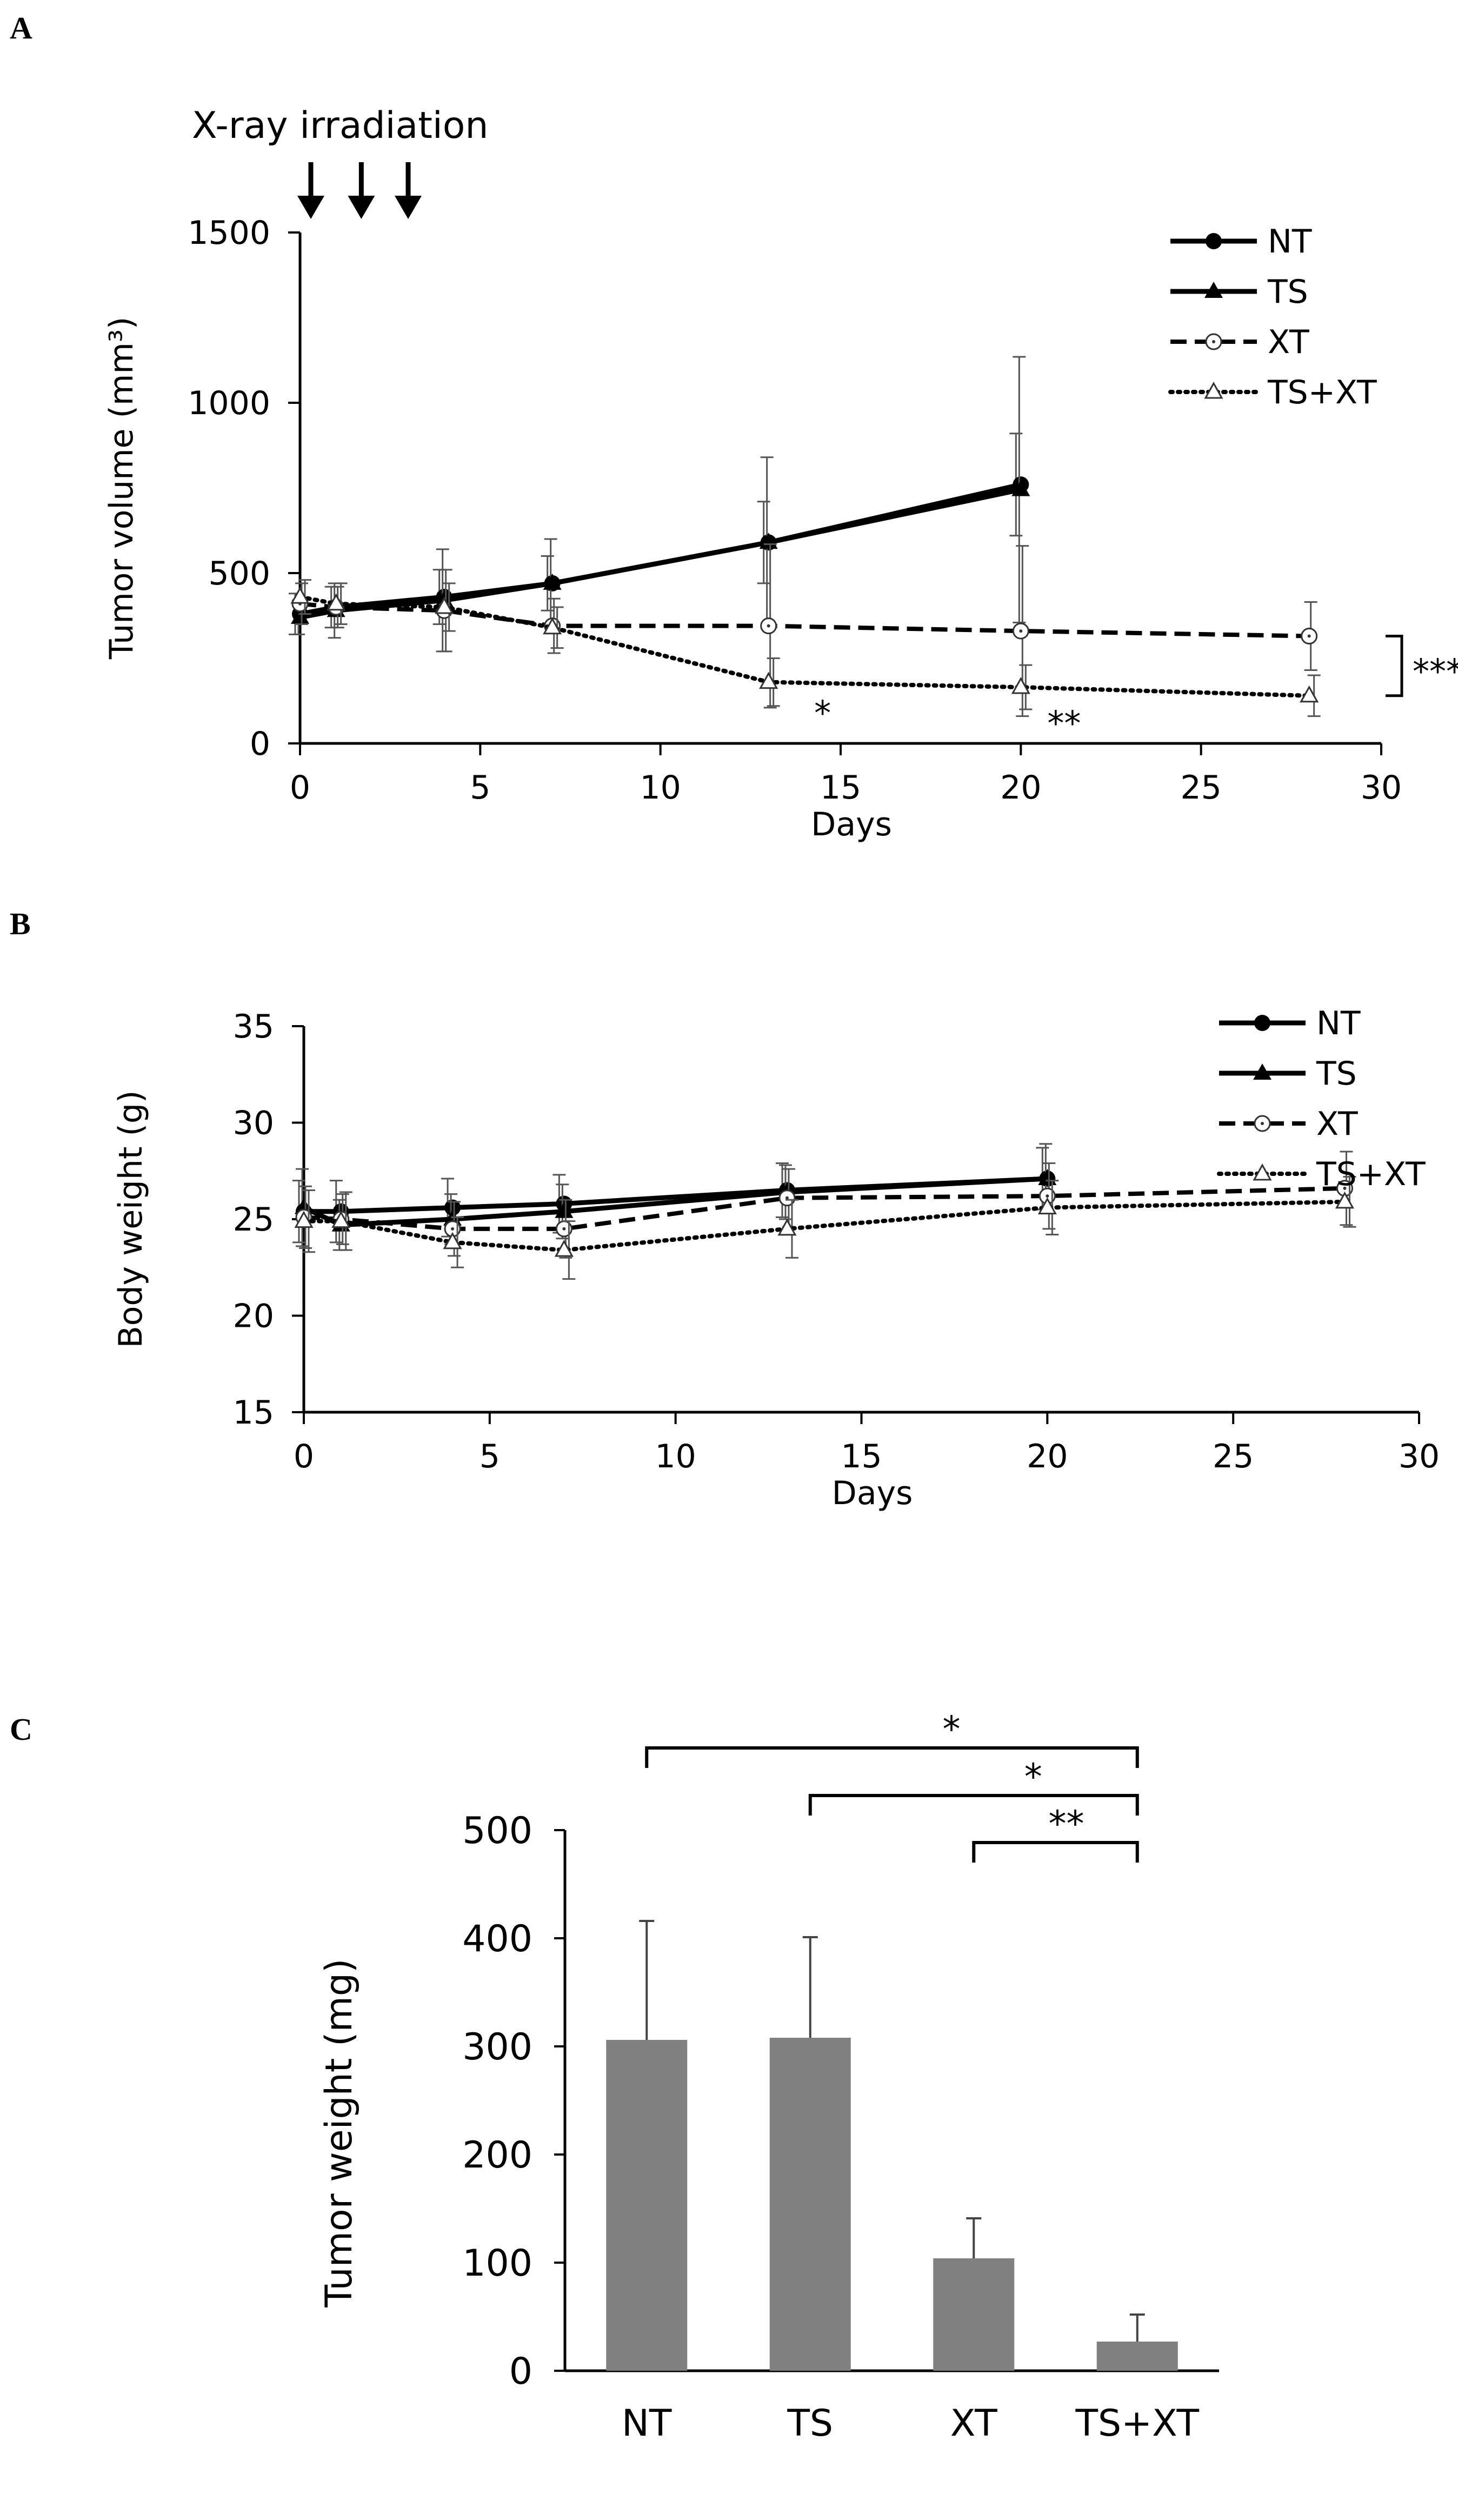 The height and width of the screenshot is (2520, 1458). I want to click on legend: NT TS XT TS+XT, so click(1272, 317).